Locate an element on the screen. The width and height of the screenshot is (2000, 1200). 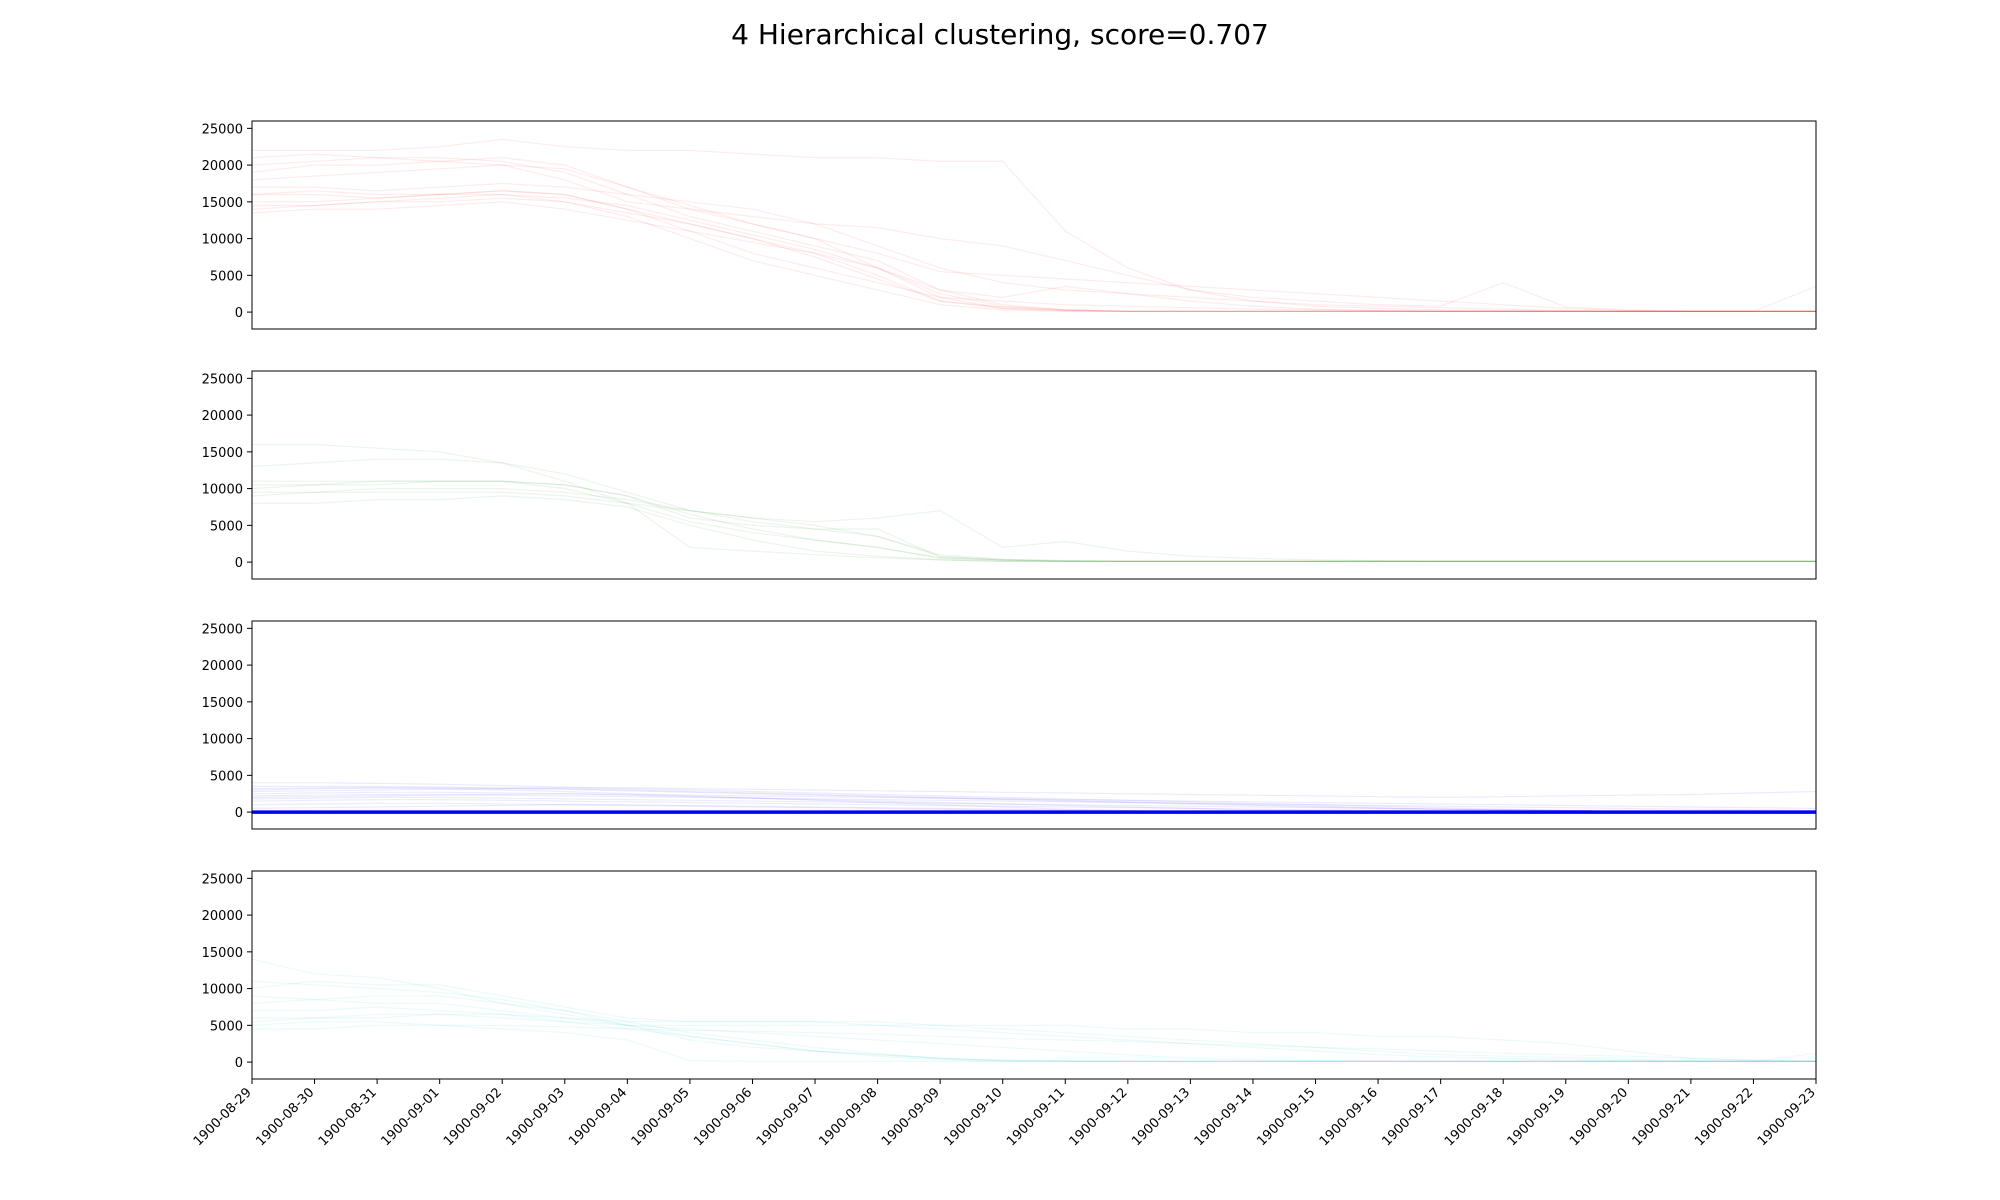
x-tick-label: 1900-09-02 is located at coordinates (473, 1117).